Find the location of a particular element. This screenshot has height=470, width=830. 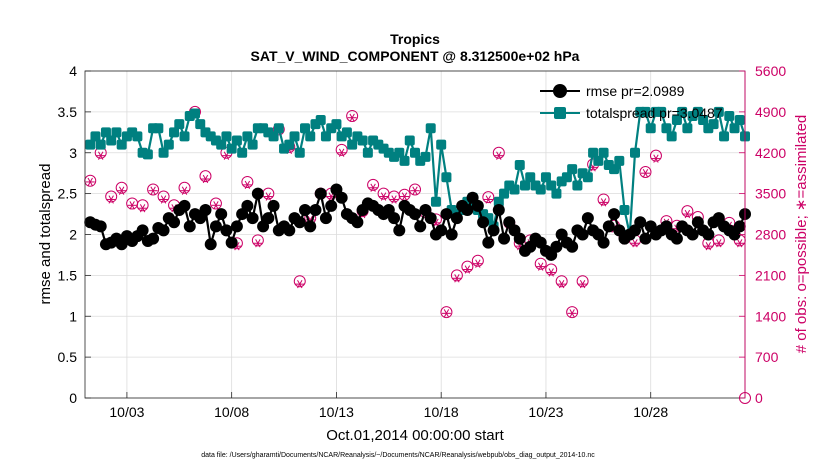

x-tick-label: 10/08 is located at coordinates (231, 412).